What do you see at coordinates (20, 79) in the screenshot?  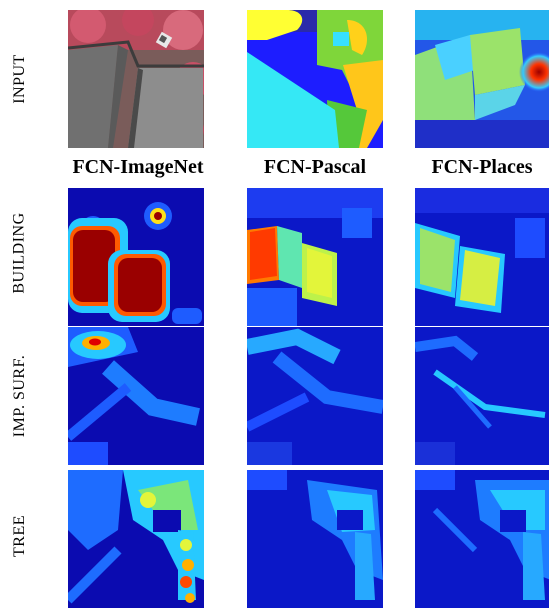 I see `row-label-input: INPUT` at bounding box center [20, 79].